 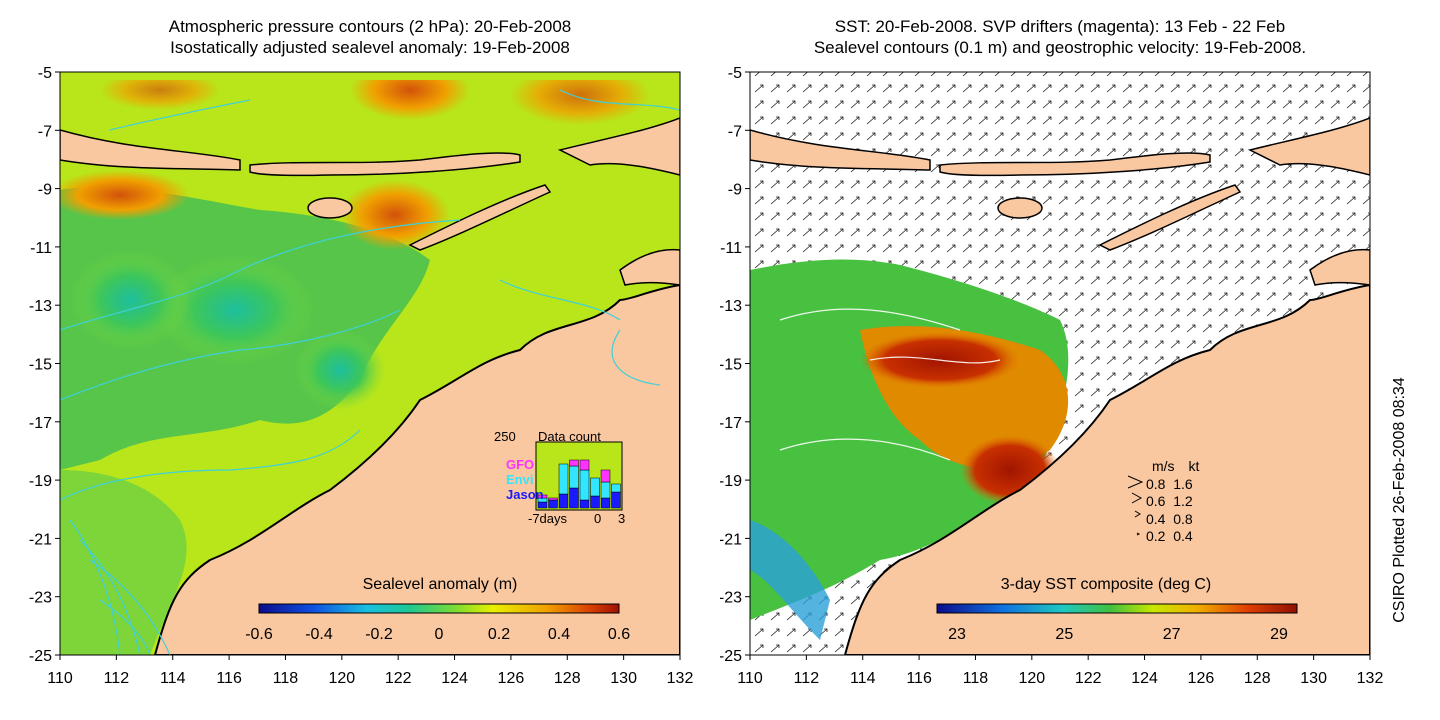 What do you see at coordinates (840, 150) in the screenshot?
I see `right-land-java` at bounding box center [840, 150].